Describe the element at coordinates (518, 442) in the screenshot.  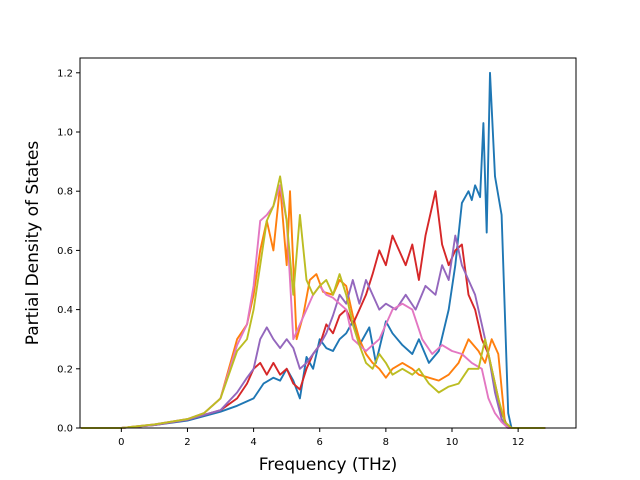
I see `x-tick-label: 12` at that location.